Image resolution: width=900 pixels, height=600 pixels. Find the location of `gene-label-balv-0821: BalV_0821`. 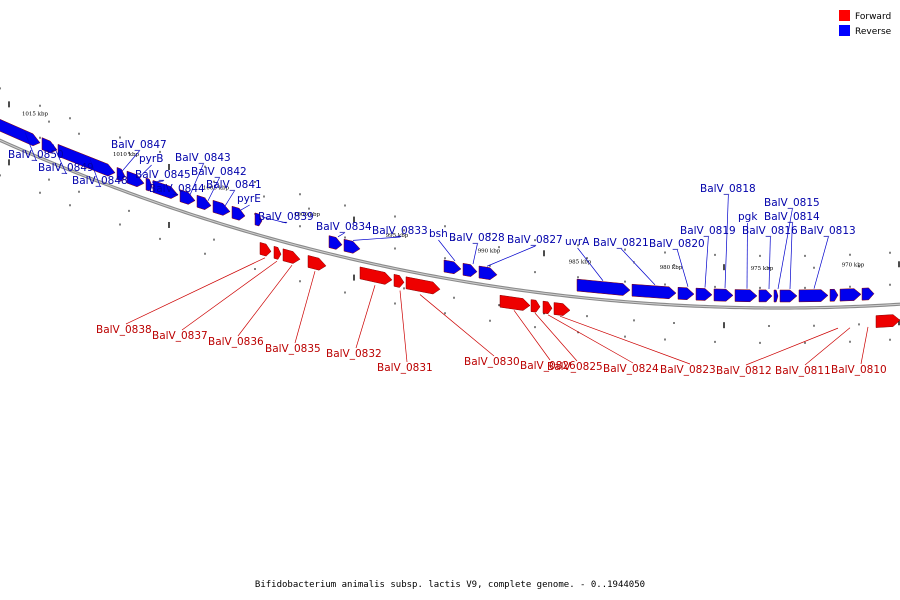

gene-label-balv-0821: BalV_0821 is located at coordinates (621, 243).